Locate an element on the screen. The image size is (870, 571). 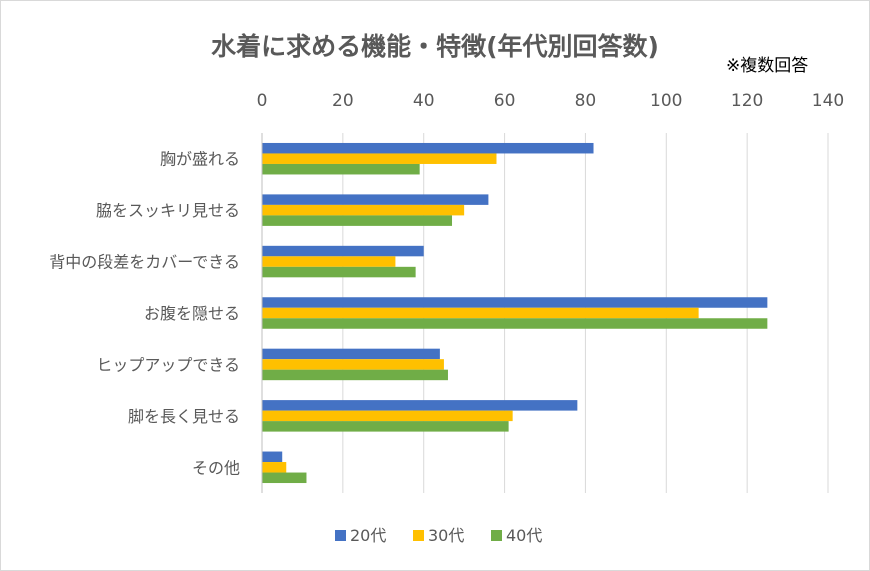
bar-30代-1 is located at coordinates (363, 210).